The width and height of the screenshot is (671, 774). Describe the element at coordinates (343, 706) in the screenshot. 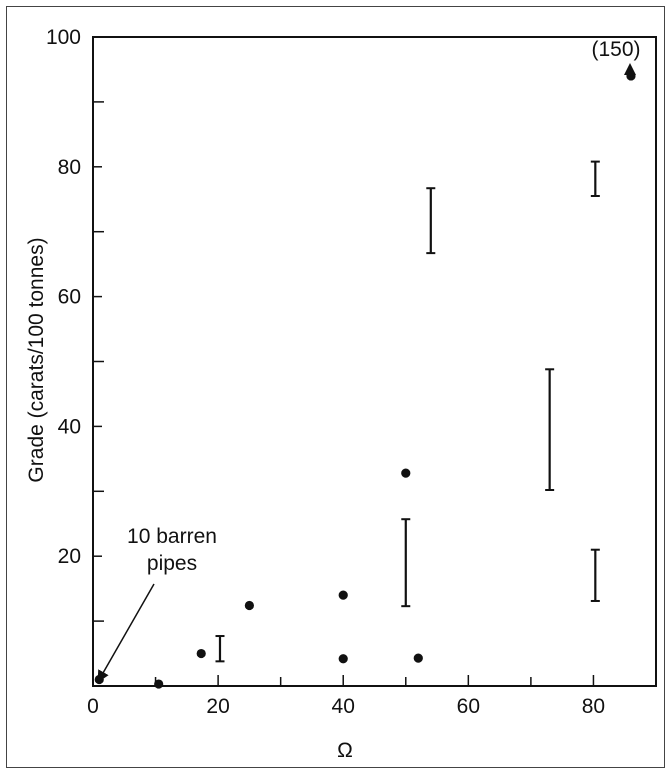

I see `x-tick-label: 40` at that location.